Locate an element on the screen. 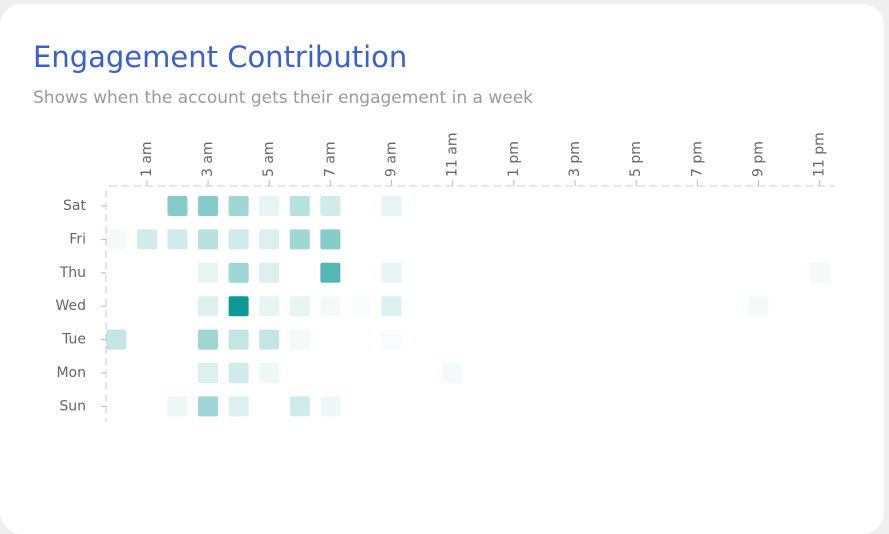 Image resolution: width=889 pixels, height=534 pixels. x-tick-label: 1 pm is located at coordinates (514, 159).